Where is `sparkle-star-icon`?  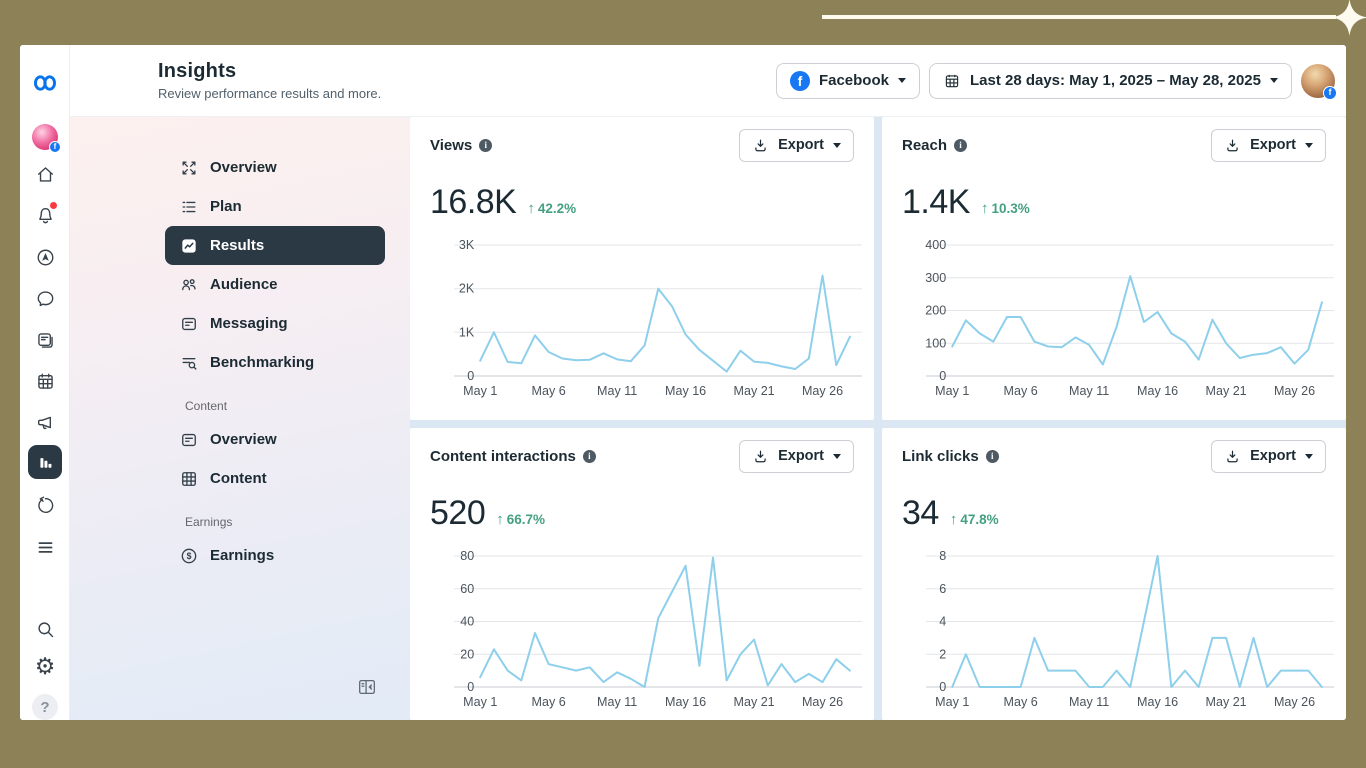 sparkle-star-icon is located at coordinates (1348, 18).